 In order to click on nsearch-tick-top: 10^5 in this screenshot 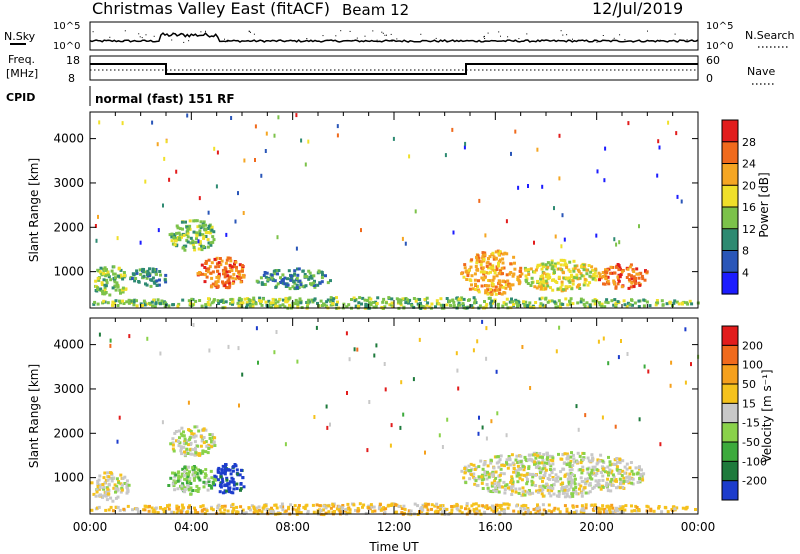, I will do `click(719, 26)`.